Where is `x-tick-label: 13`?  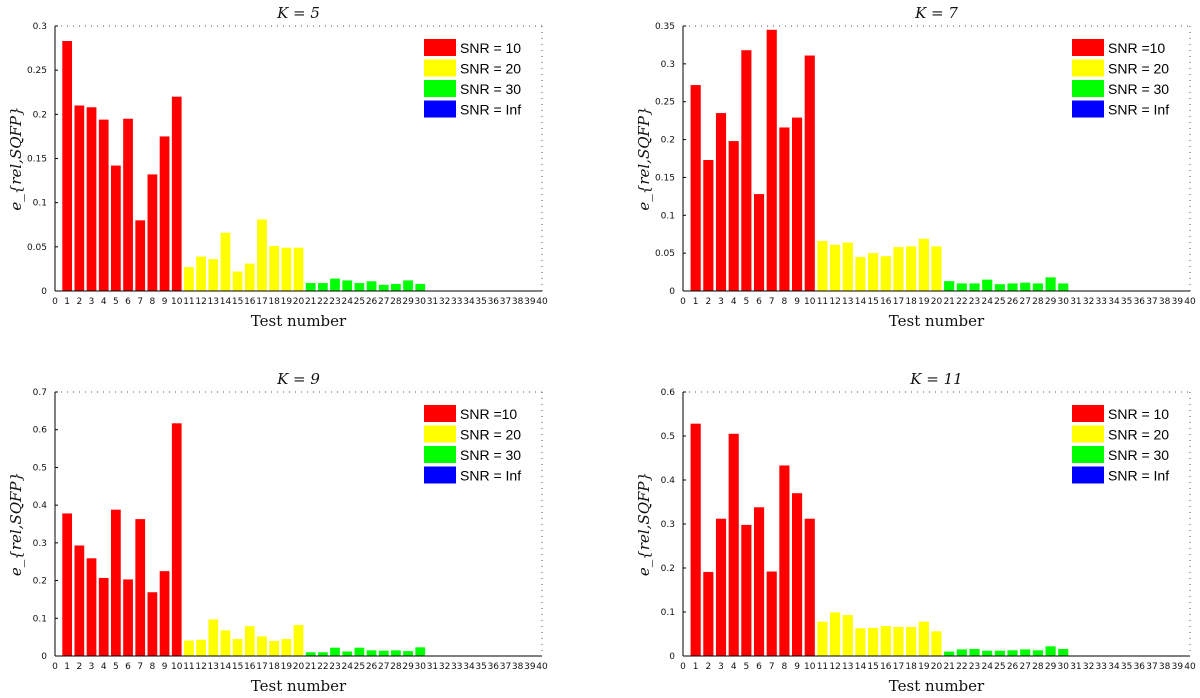
x-tick-label: 13 is located at coordinates (847, 667).